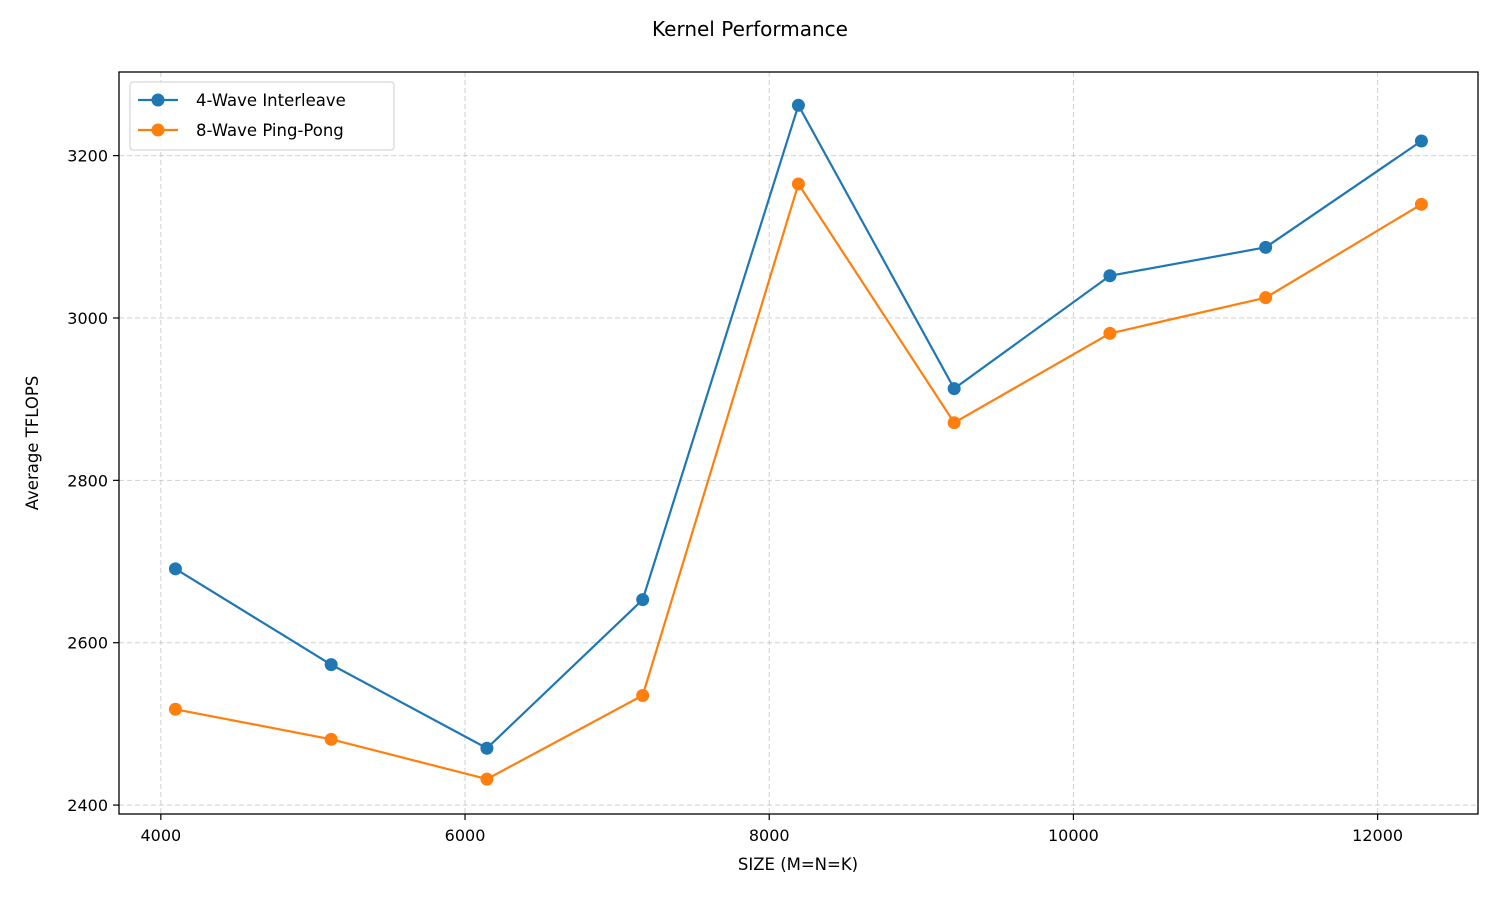 Image resolution: width=1500 pixels, height=900 pixels. What do you see at coordinates (158, 100) in the screenshot?
I see `legend-marker-4wave` at bounding box center [158, 100].